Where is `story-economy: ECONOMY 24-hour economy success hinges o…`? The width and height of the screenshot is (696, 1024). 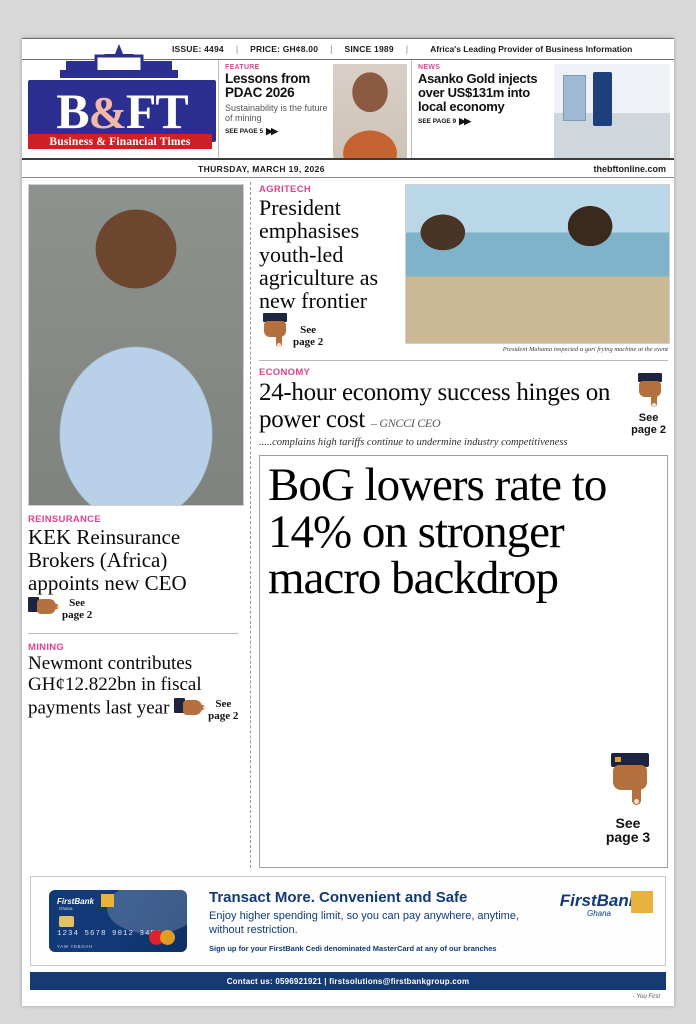
story-economy: ECONOMY 24-hour economy success hinges o… is located at coordinates (463, 407).